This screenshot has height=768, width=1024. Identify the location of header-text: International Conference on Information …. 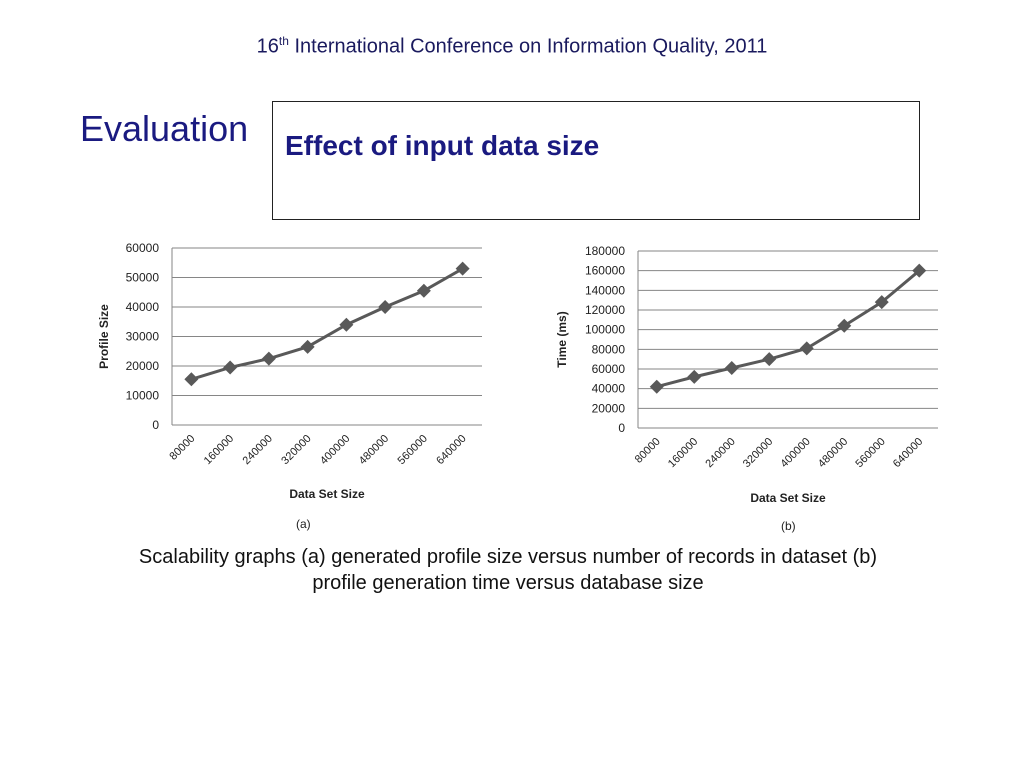
(531, 46).